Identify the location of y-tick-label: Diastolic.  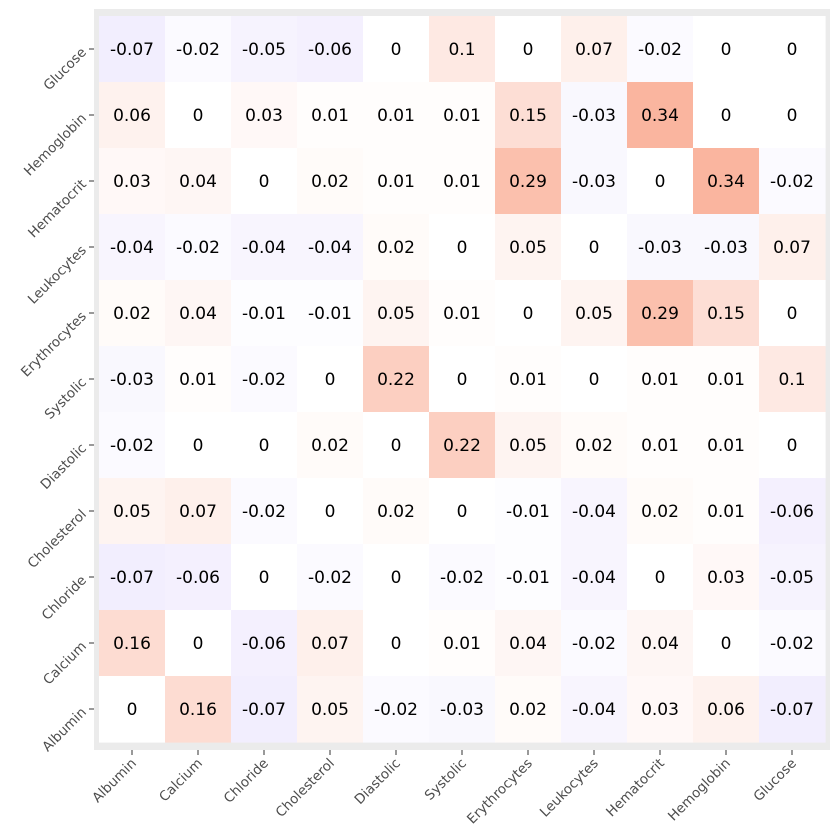
(64, 467).